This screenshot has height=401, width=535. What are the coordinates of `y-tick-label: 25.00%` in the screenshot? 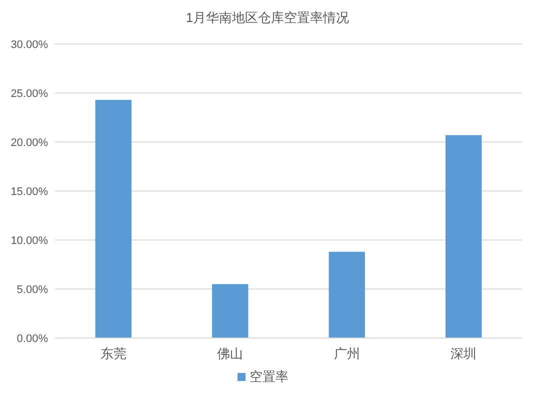 It's located at (29, 94).